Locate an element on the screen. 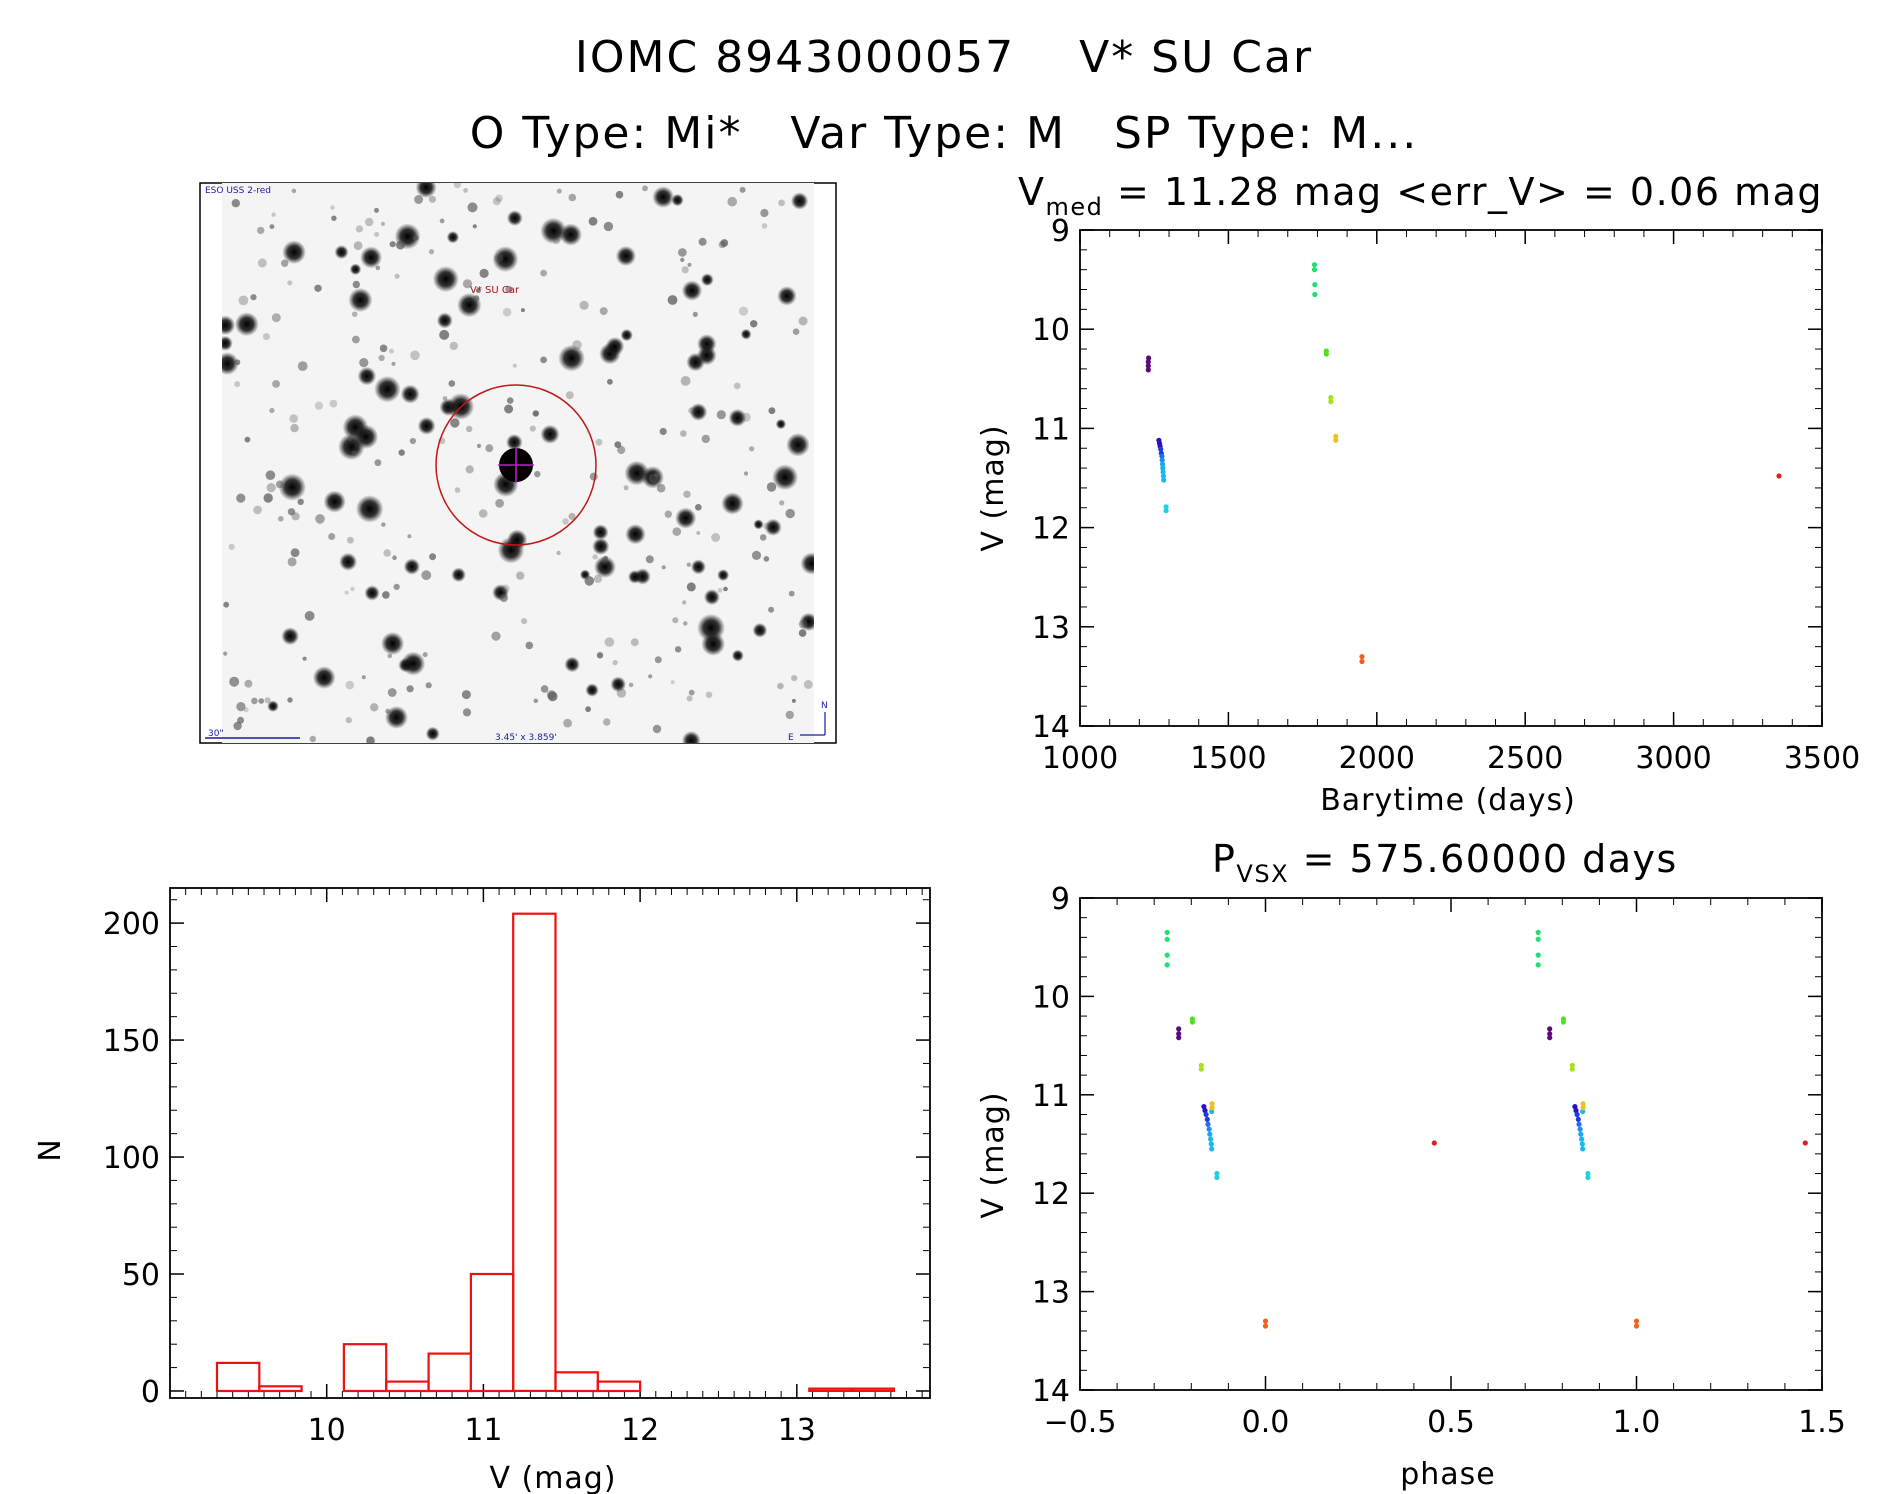 The width and height of the screenshot is (1889, 1494). lightcurve-ytick-label: 9 is located at coordinates (1060, 231).